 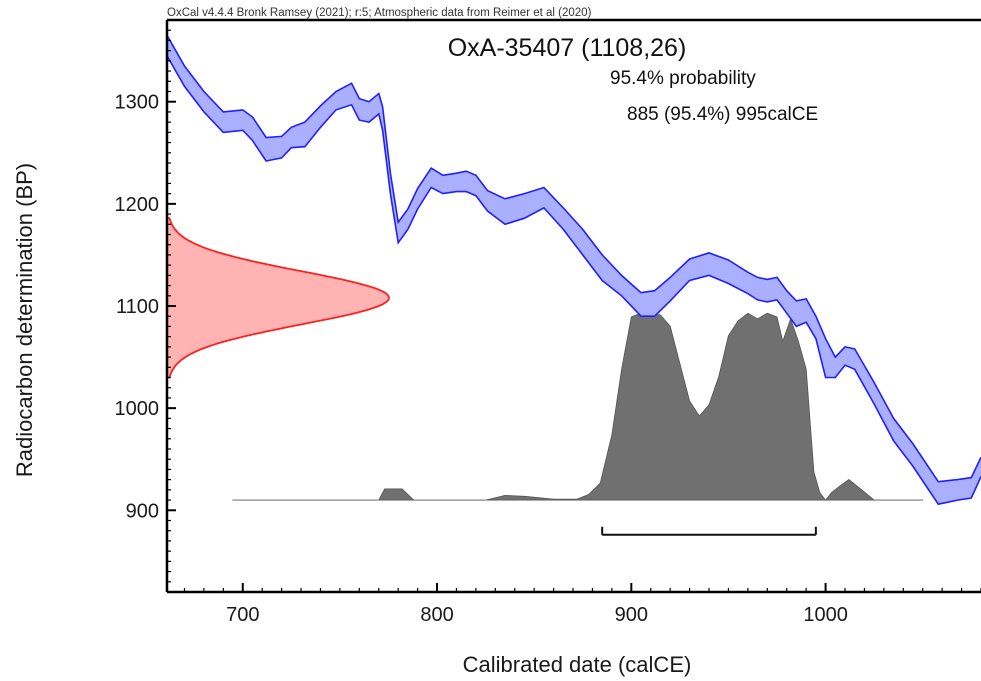 What do you see at coordinates (577, 664) in the screenshot?
I see `x-axis-title: Calibrated date (calCE)` at bounding box center [577, 664].